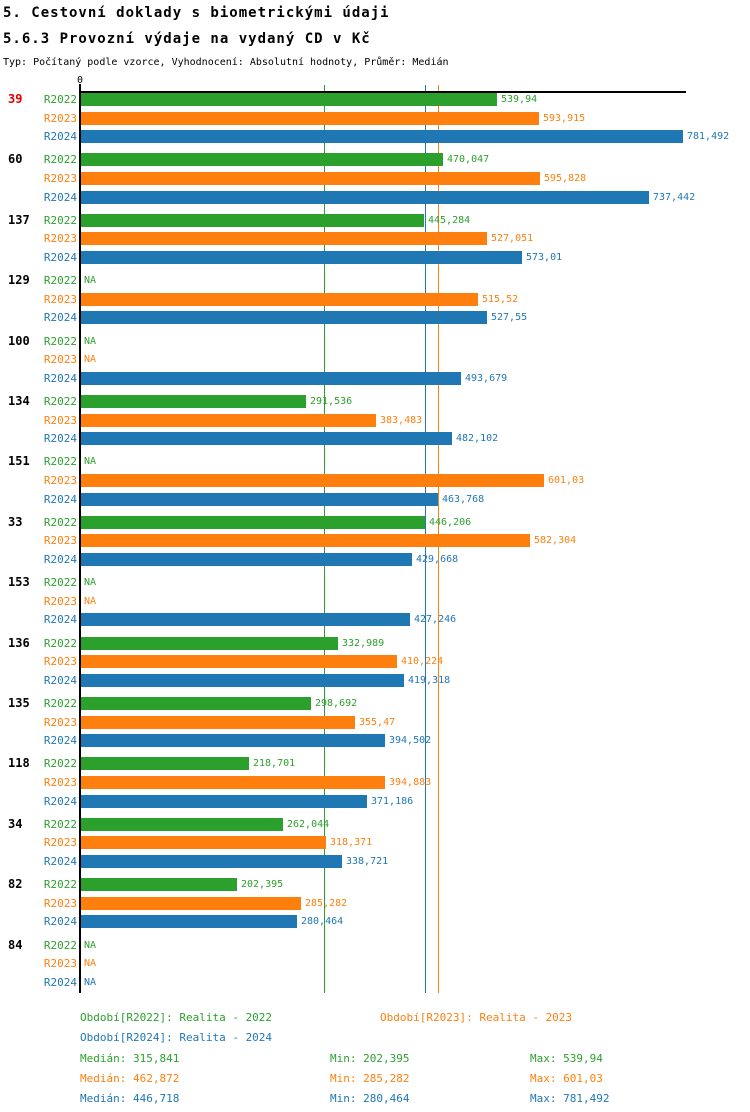 The height and width of the screenshot is (1112, 750). Describe the element at coordinates (544, 257) in the screenshot. I see `bar-value-label: 573,01` at that location.